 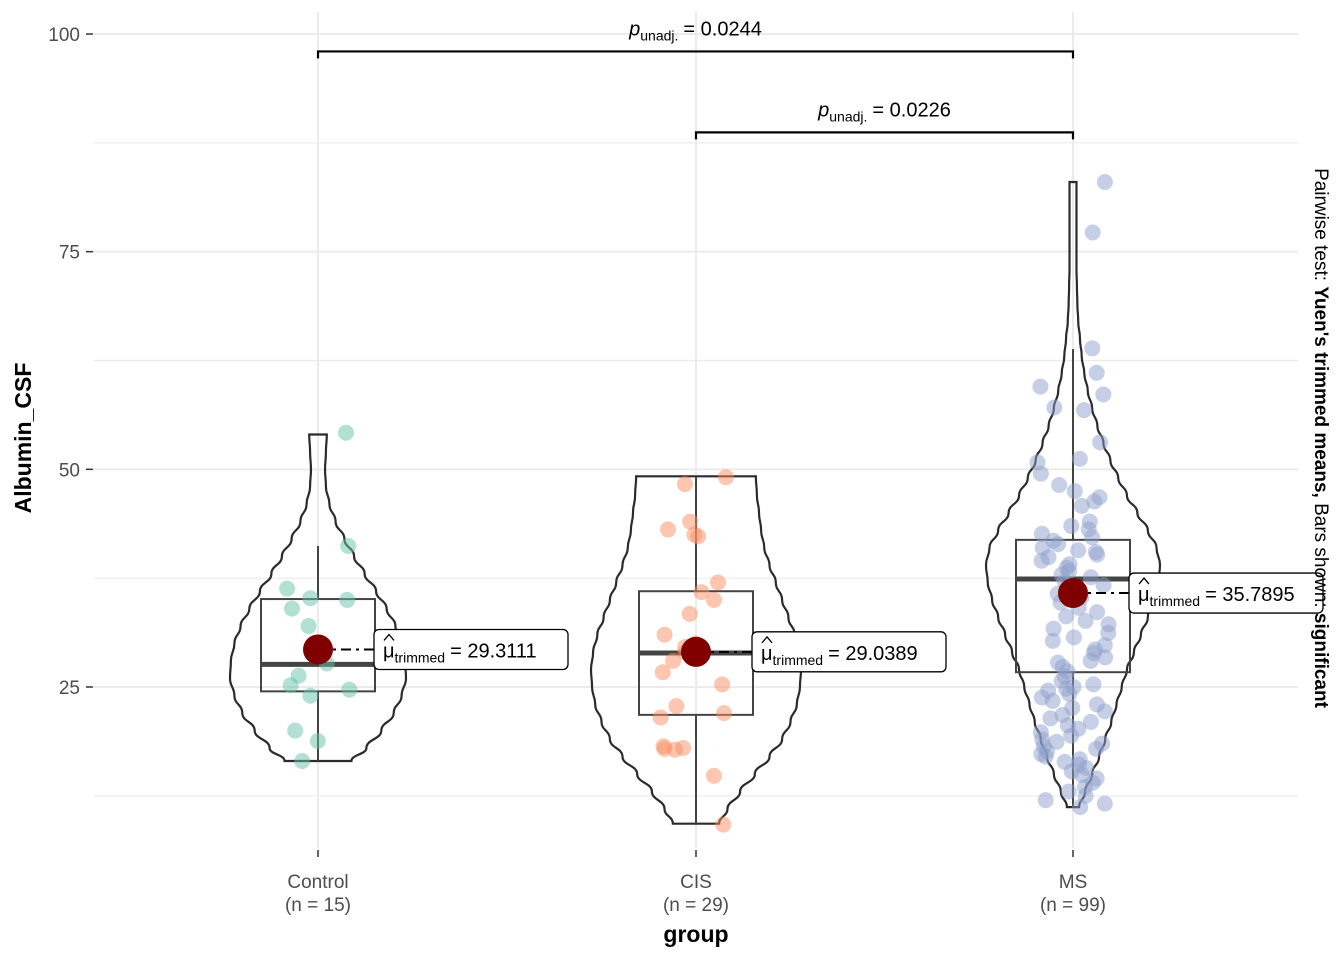 I want to click on y-tick-label: 25, so click(x=69, y=688).